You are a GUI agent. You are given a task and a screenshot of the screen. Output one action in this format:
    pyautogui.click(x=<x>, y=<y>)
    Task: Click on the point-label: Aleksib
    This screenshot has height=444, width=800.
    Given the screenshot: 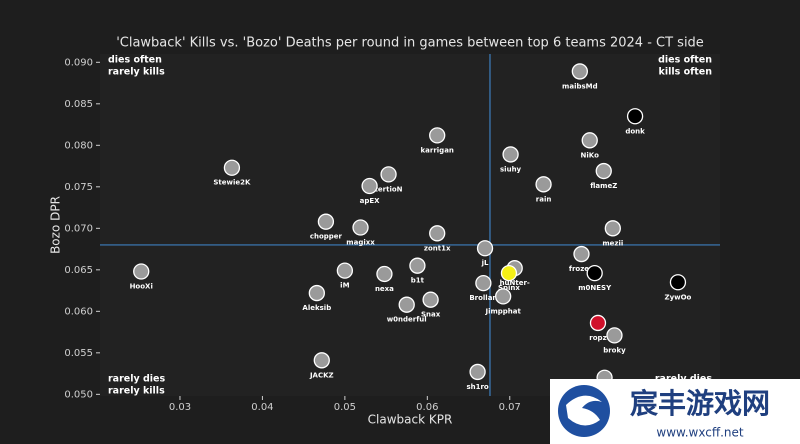 What is the action you would take?
    pyautogui.click(x=316, y=308)
    